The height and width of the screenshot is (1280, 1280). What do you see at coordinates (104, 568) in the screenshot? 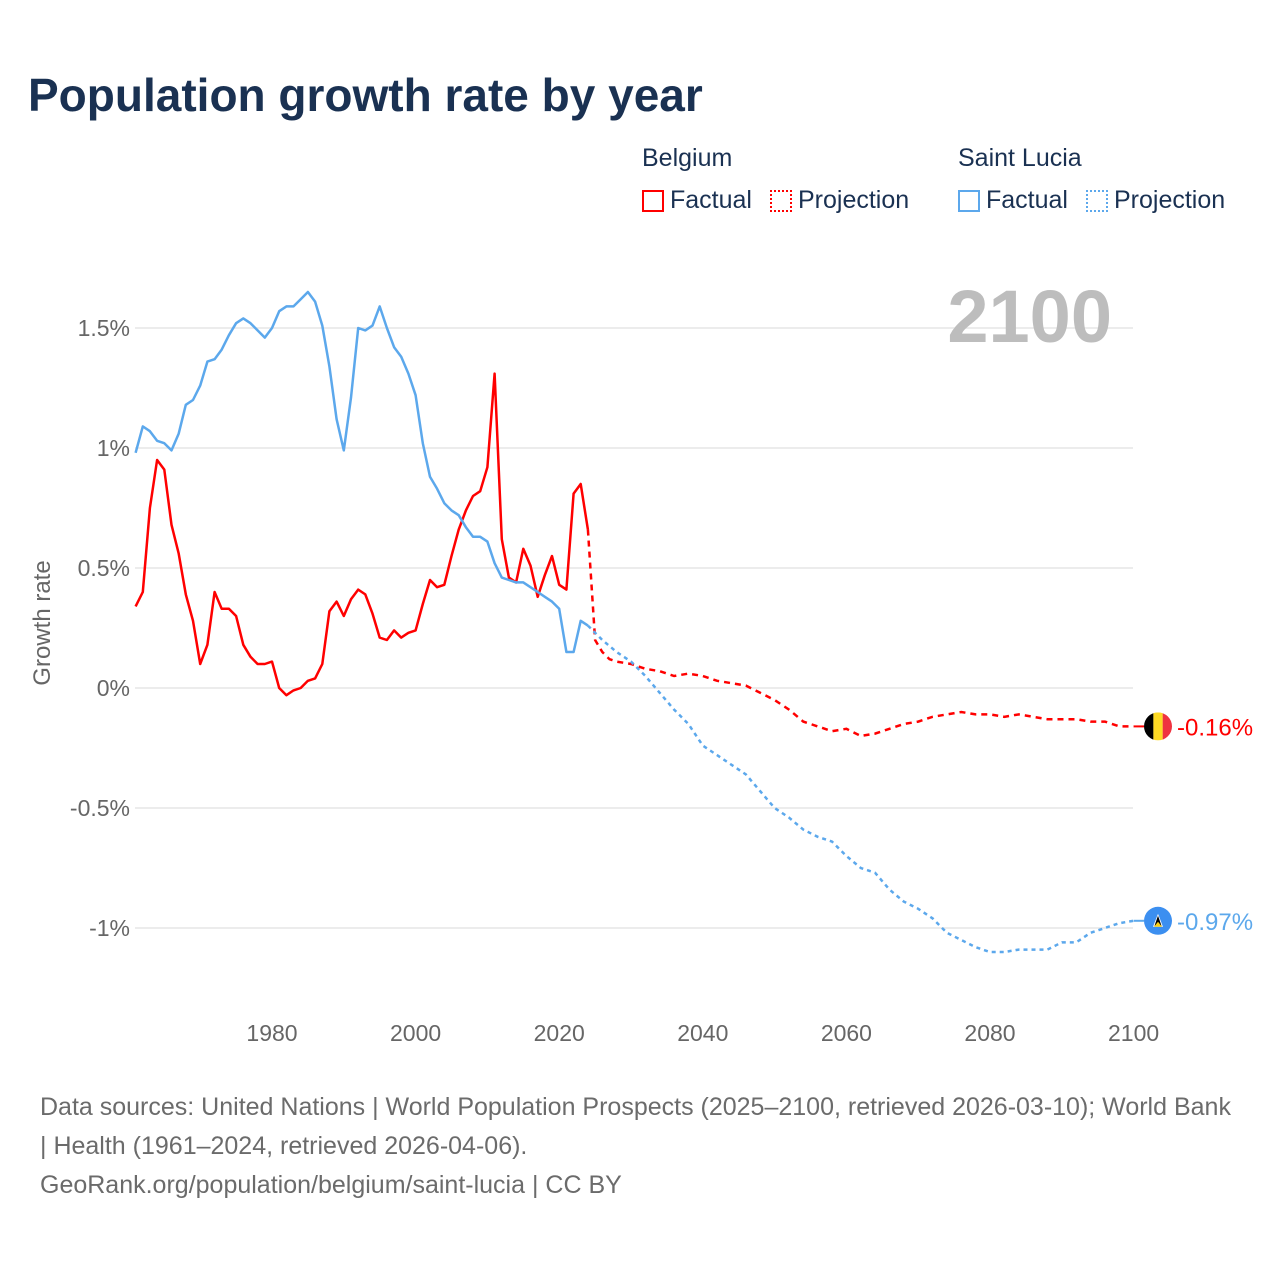
I see `y-tick-label: 0.5%` at bounding box center [104, 568].